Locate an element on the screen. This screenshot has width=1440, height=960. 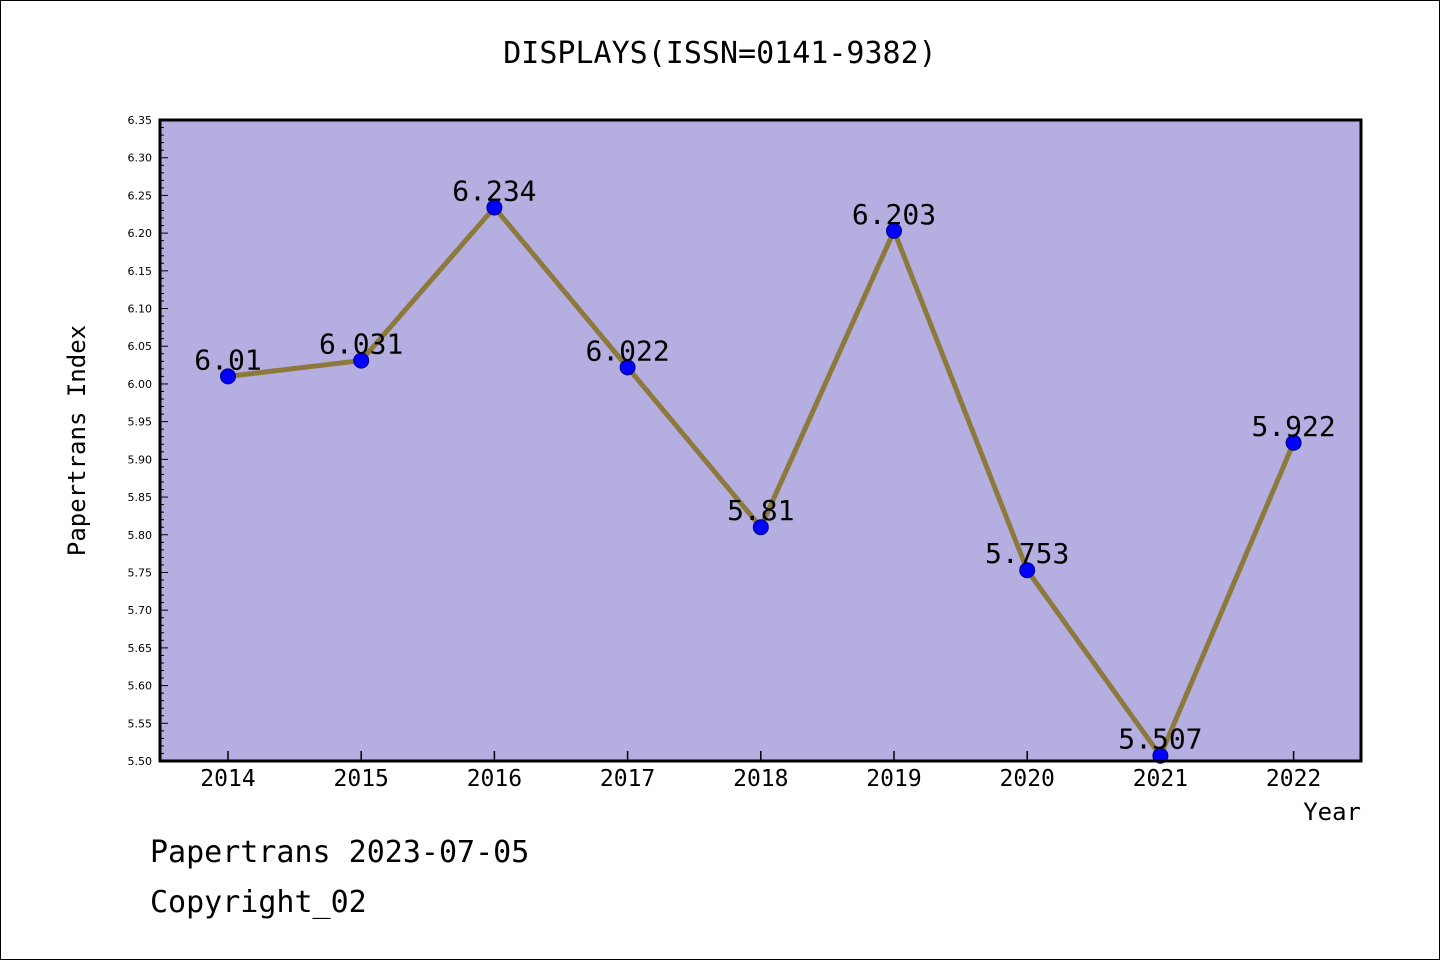
x-tick-label: 2017 is located at coordinates (627, 779).